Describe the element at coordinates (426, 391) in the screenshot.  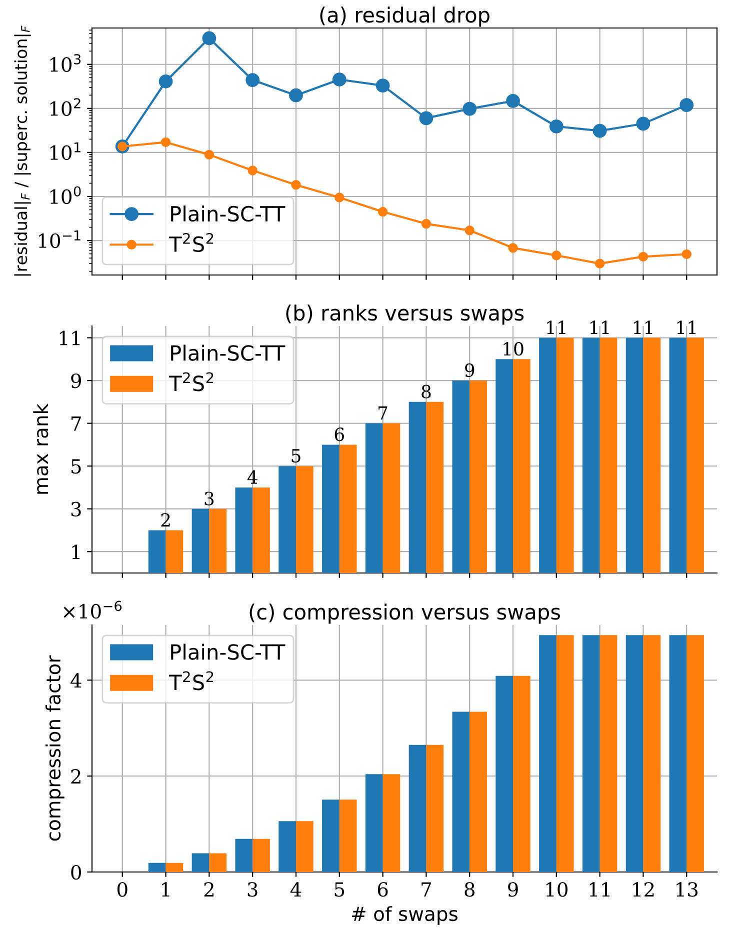
I see `data-label: 8` at that location.